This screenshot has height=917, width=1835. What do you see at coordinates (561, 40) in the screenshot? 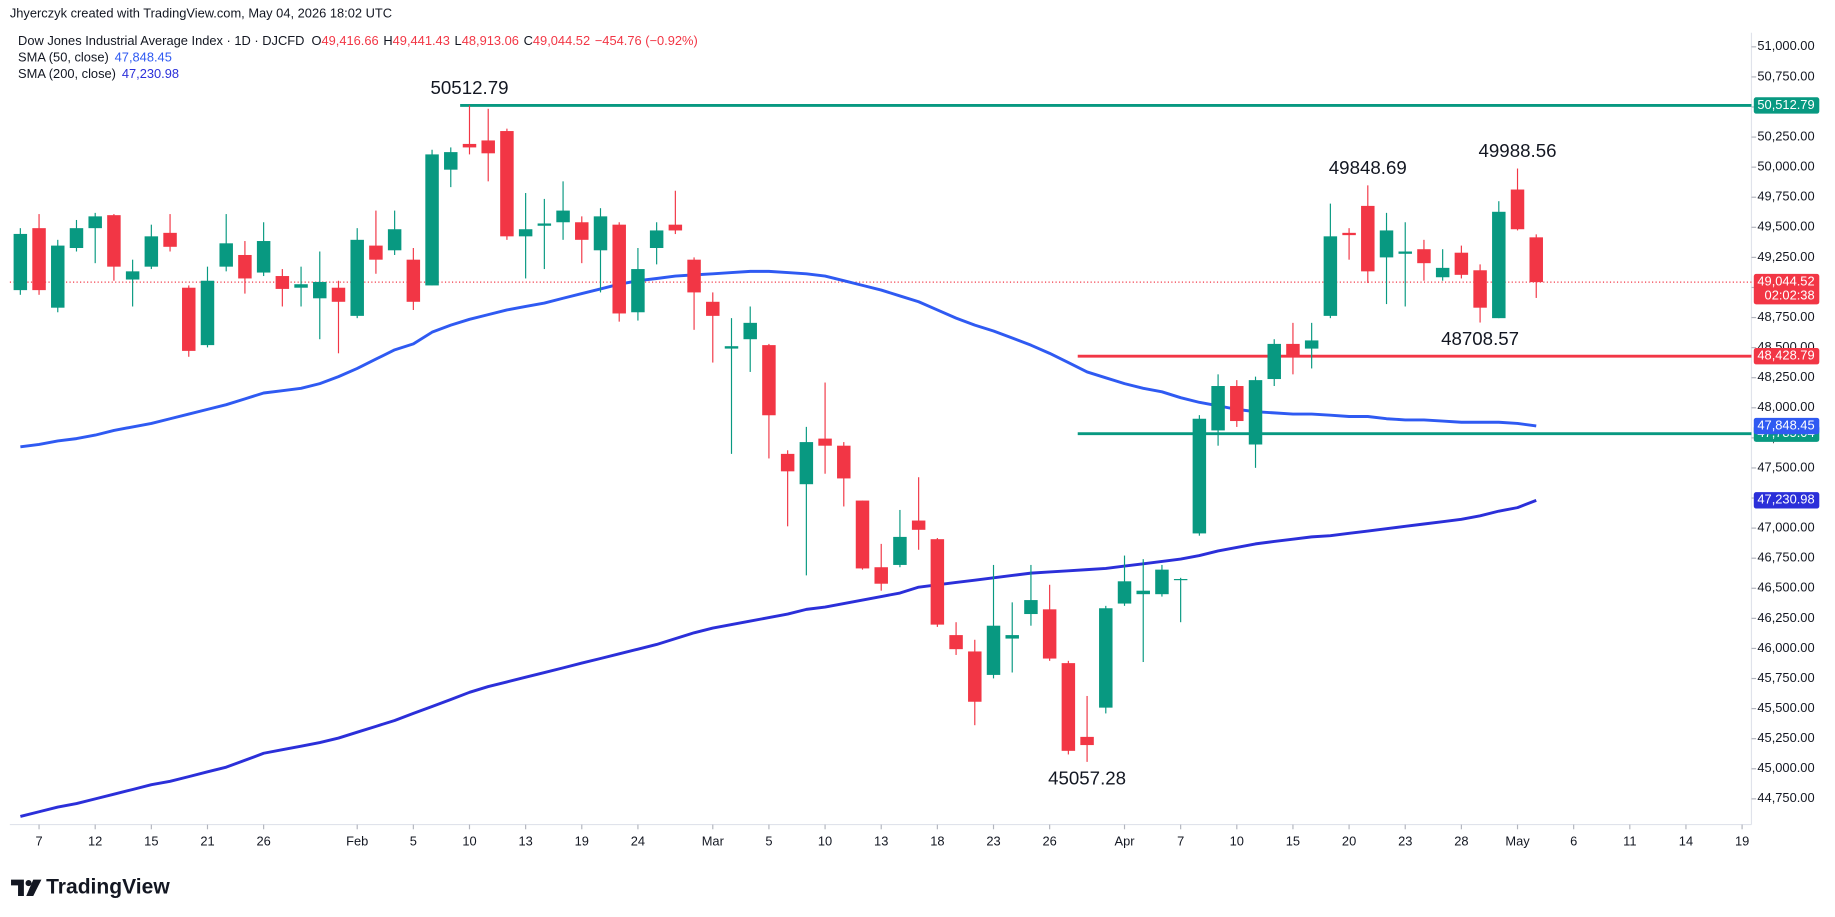
I see `ohlc-value: 49,044.52` at bounding box center [561, 40].